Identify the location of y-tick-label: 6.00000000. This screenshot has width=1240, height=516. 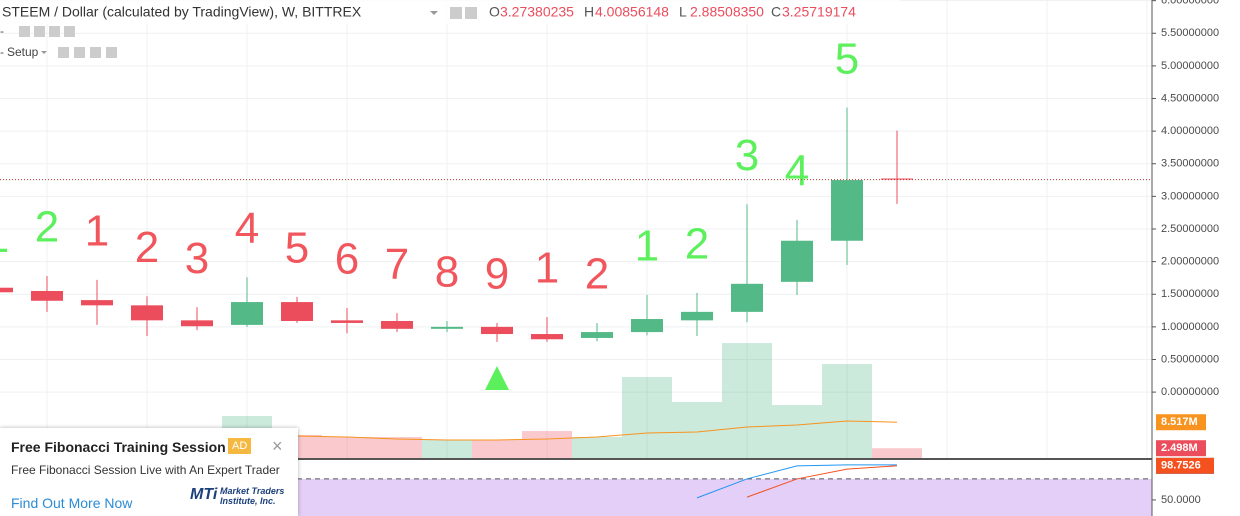
(1190, 3).